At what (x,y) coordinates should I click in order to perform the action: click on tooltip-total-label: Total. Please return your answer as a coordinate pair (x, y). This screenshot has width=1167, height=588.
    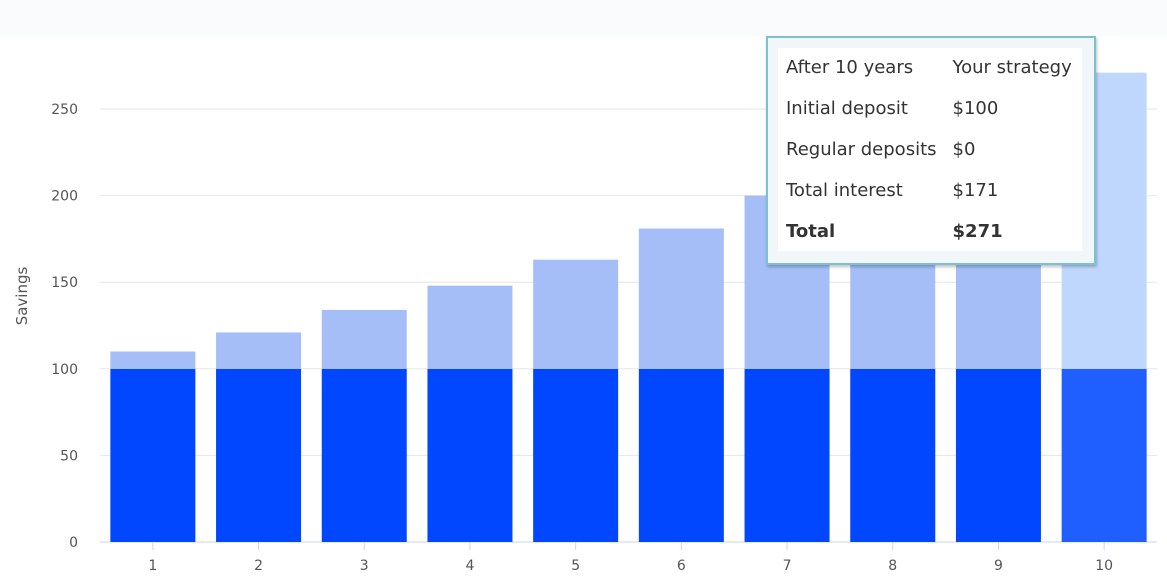
    Looking at the image, I should click on (811, 231).